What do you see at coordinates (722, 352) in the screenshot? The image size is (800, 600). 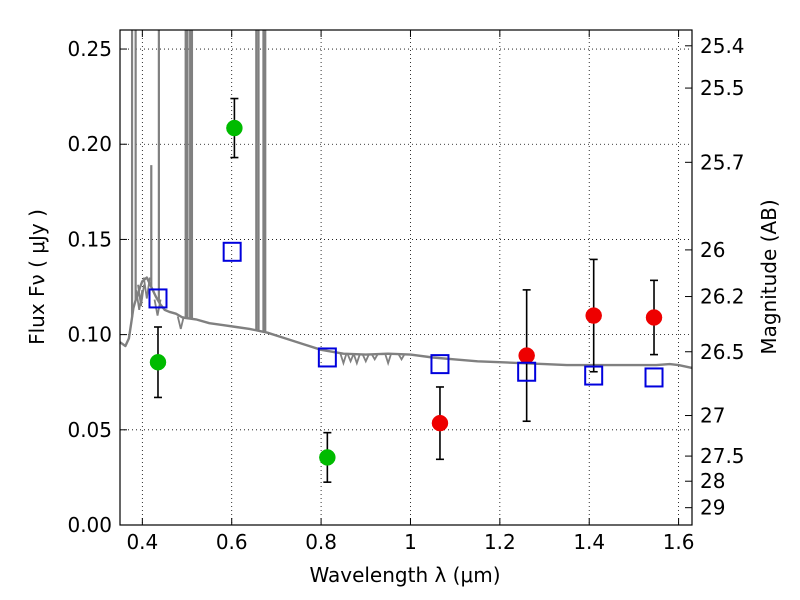 I see `right-tick-label: 26.5` at bounding box center [722, 352].